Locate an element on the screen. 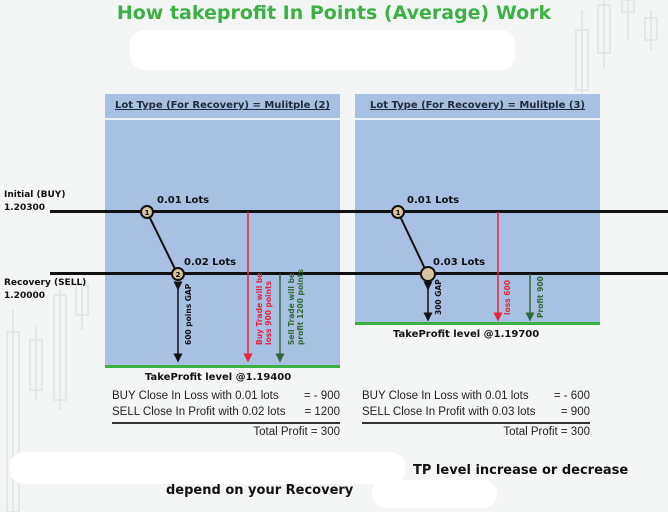 This screenshot has width=668, height=512. svg-text: loss 600 is located at coordinates (507, 297).